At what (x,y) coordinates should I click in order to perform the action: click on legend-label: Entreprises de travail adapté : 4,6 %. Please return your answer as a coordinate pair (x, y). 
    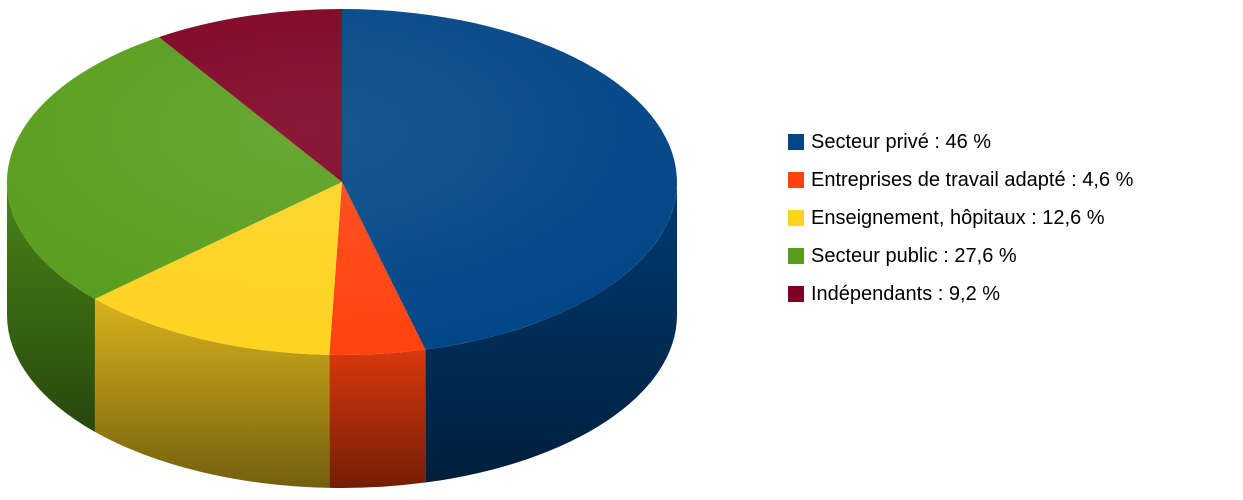
    Looking at the image, I should click on (972, 179).